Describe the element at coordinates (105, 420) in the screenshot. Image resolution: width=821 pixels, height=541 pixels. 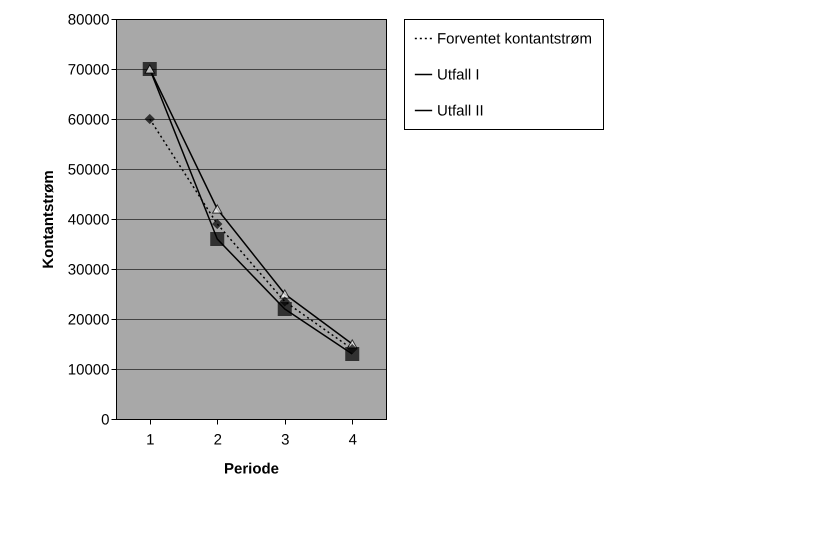
I see `y-tick-label: 0` at that location.